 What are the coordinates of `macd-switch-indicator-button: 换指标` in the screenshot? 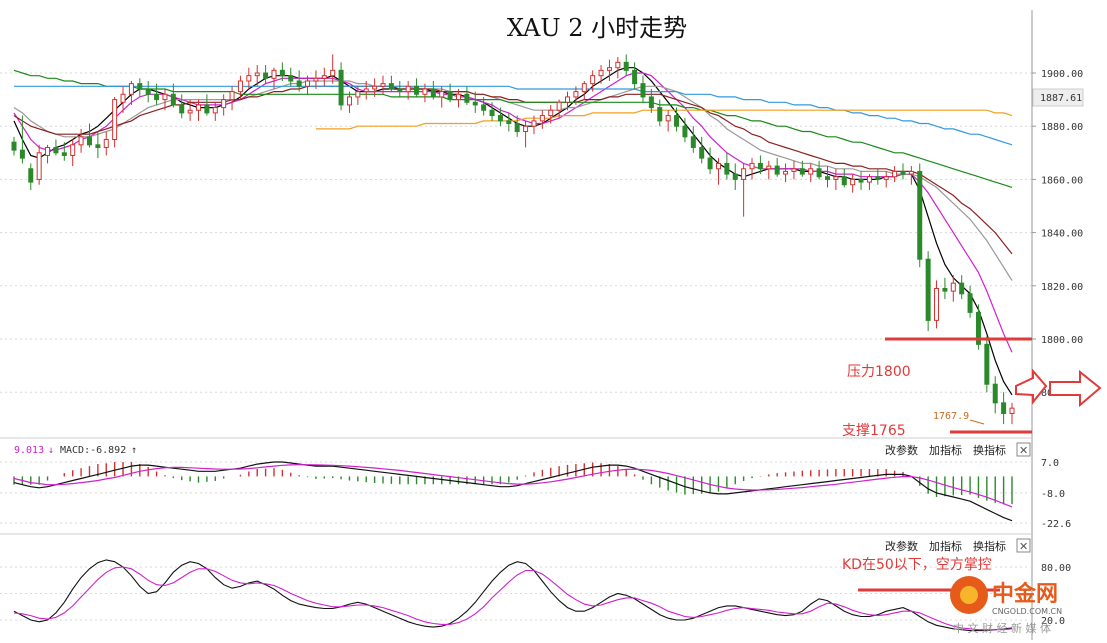 It's located at (989, 450).